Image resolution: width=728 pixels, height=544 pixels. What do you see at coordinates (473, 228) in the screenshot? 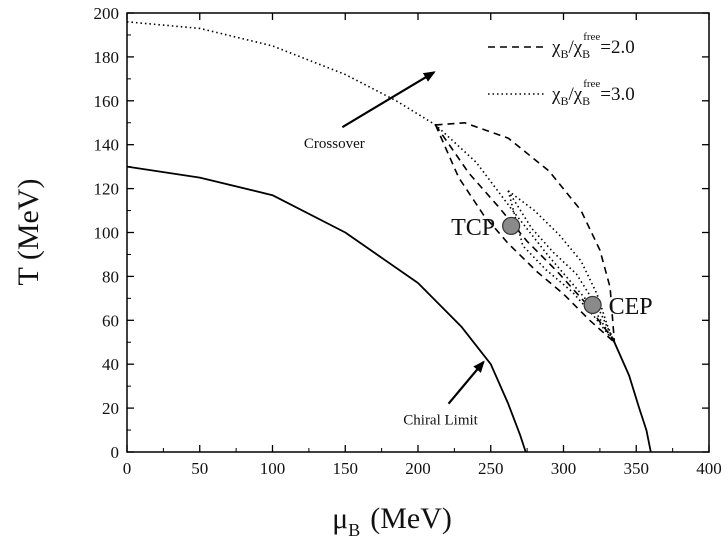
I see `point-label-tcp: TCP` at bounding box center [473, 228].